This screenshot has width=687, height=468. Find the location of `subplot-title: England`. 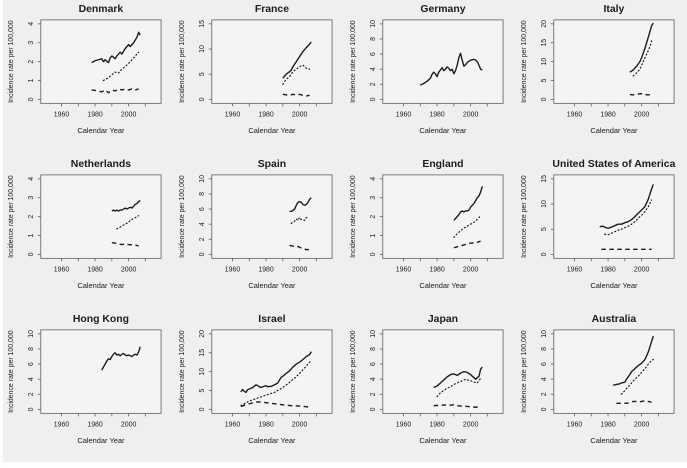

subplot-title: England is located at coordinates (442, 164).